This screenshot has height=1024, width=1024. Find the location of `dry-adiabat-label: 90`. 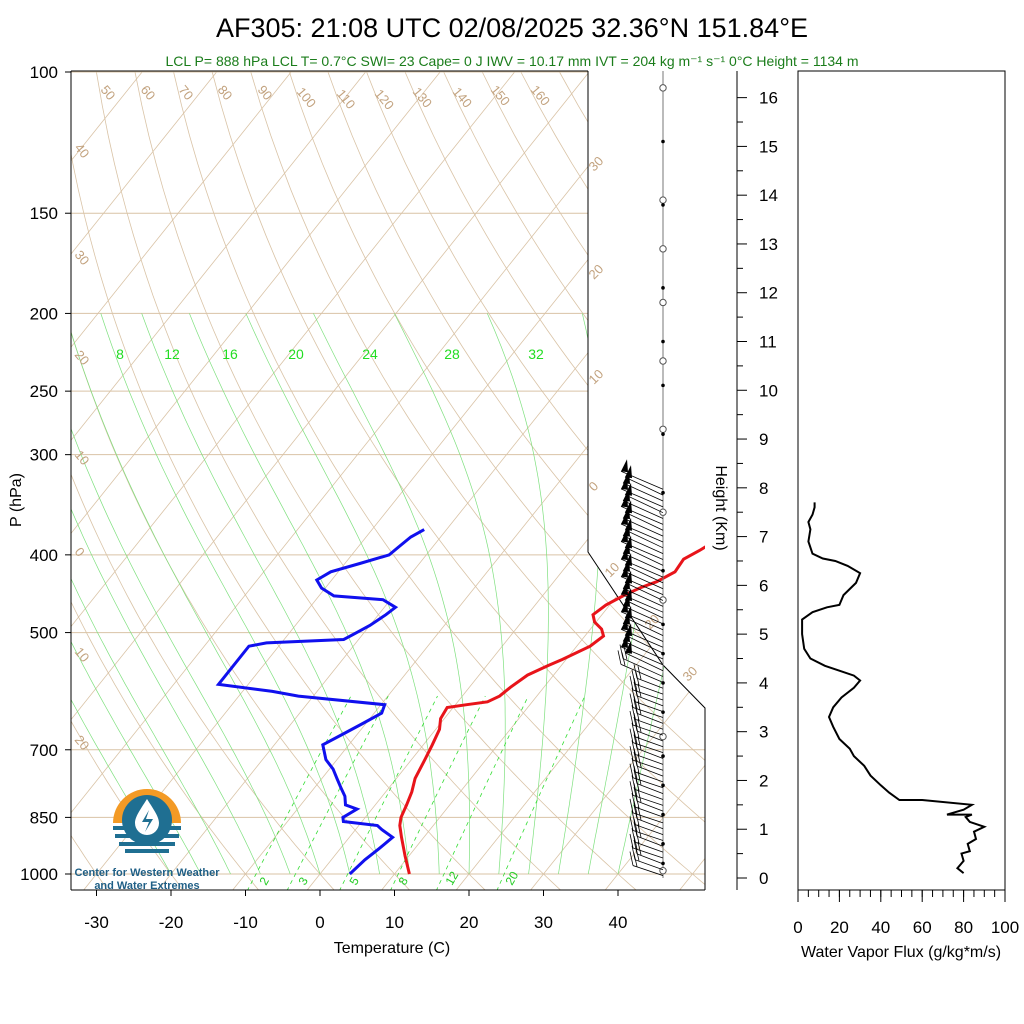

dry-adiabat-label: 90 is located at coordinates (265, 92).